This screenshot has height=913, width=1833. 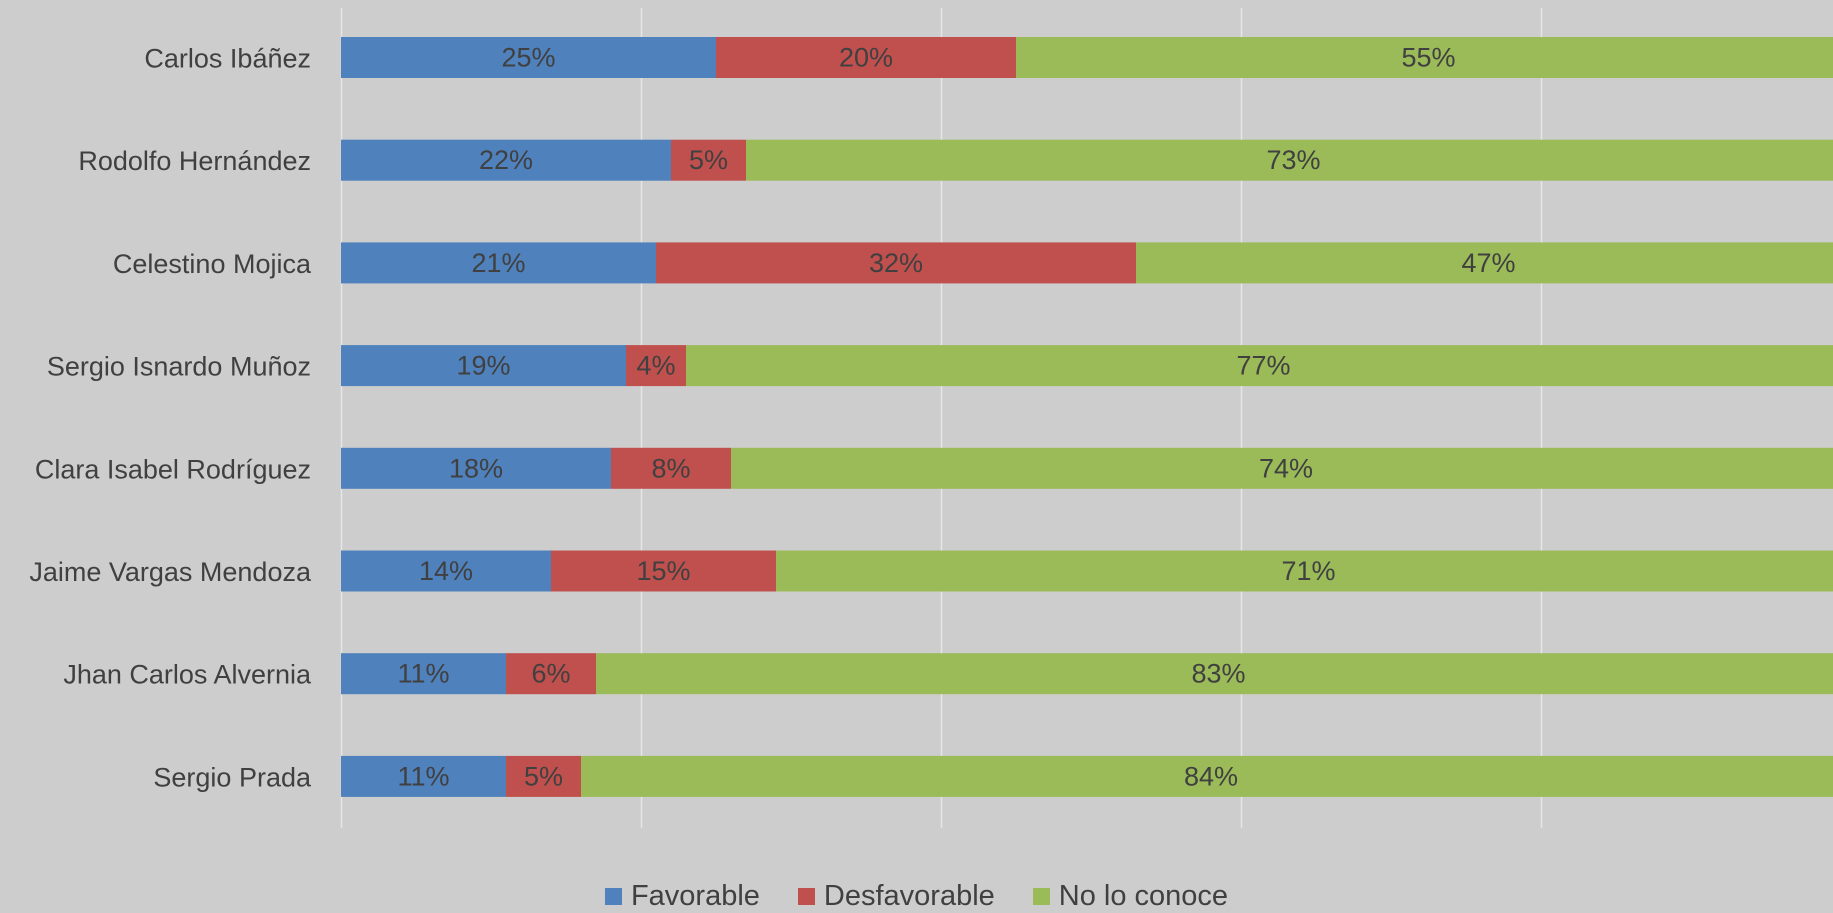 What do you see at coordinates (1041, 896) in the screenshot?
I see `legend-swatch-no-lo-conoce` at bounding box center [1041, 896].